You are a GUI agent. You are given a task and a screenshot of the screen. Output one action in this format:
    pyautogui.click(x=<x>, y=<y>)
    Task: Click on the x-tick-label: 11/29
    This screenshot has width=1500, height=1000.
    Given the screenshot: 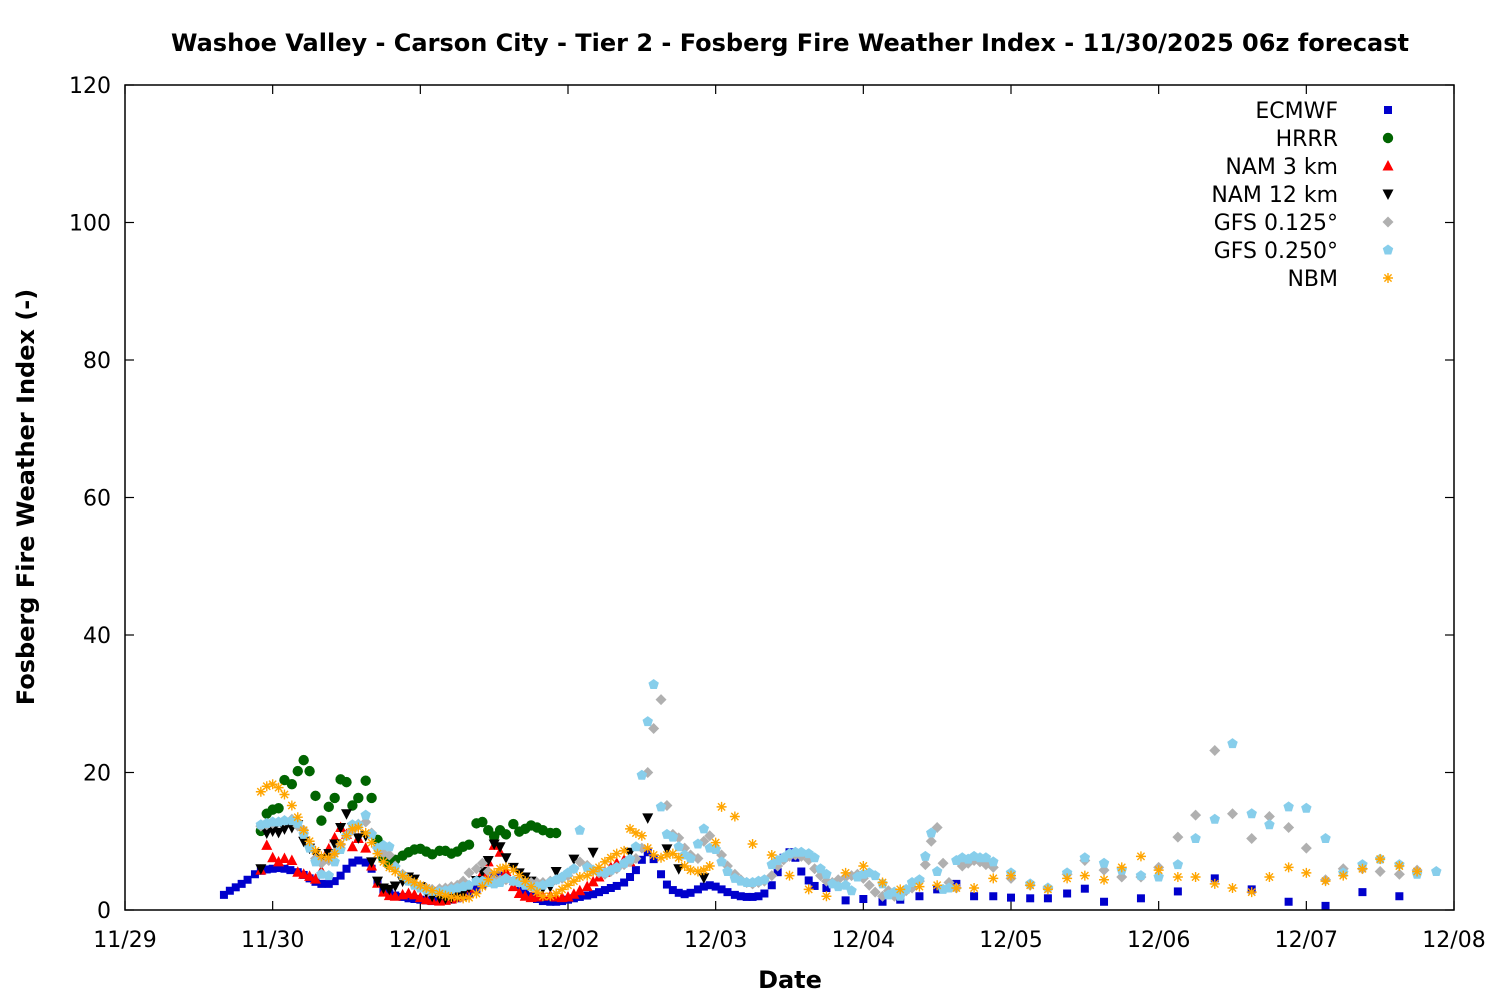 What is the action you would take?
    pyautogui.click(x=124, y=940)
    